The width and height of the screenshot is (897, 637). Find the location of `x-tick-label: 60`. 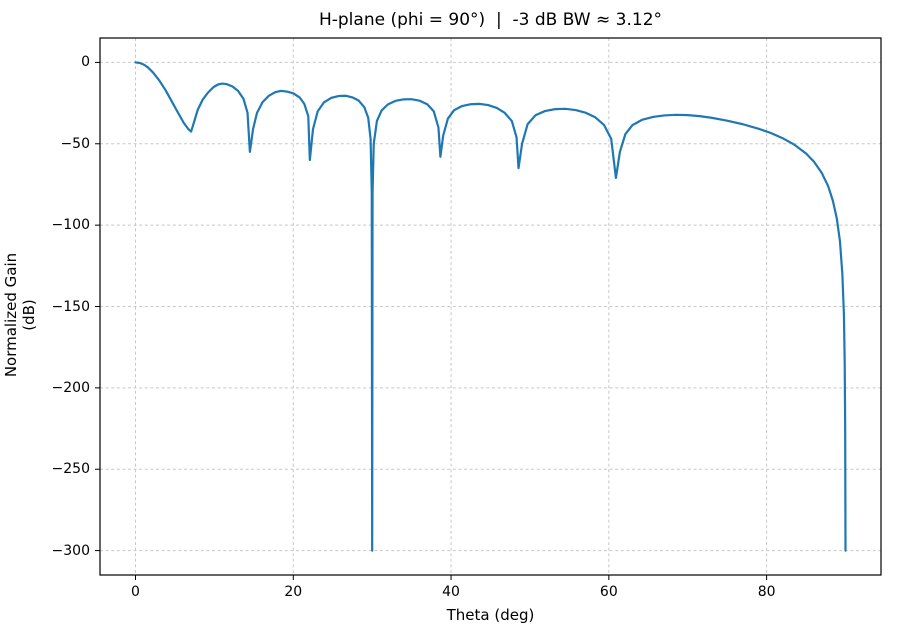

x-tick-label: 60 is located at coordinates (608, 592).